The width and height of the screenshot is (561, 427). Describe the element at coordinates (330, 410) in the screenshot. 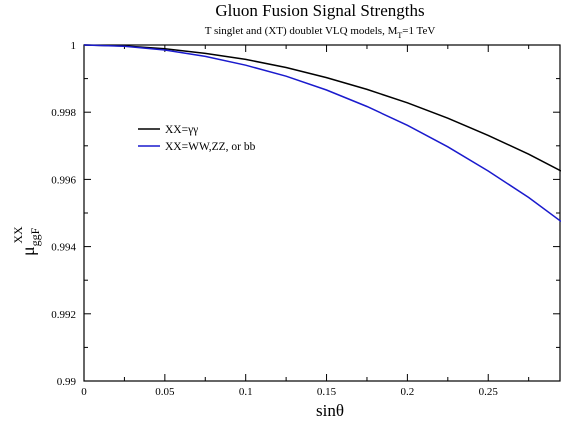

I see `x-axis-label: sinθ` at that location.